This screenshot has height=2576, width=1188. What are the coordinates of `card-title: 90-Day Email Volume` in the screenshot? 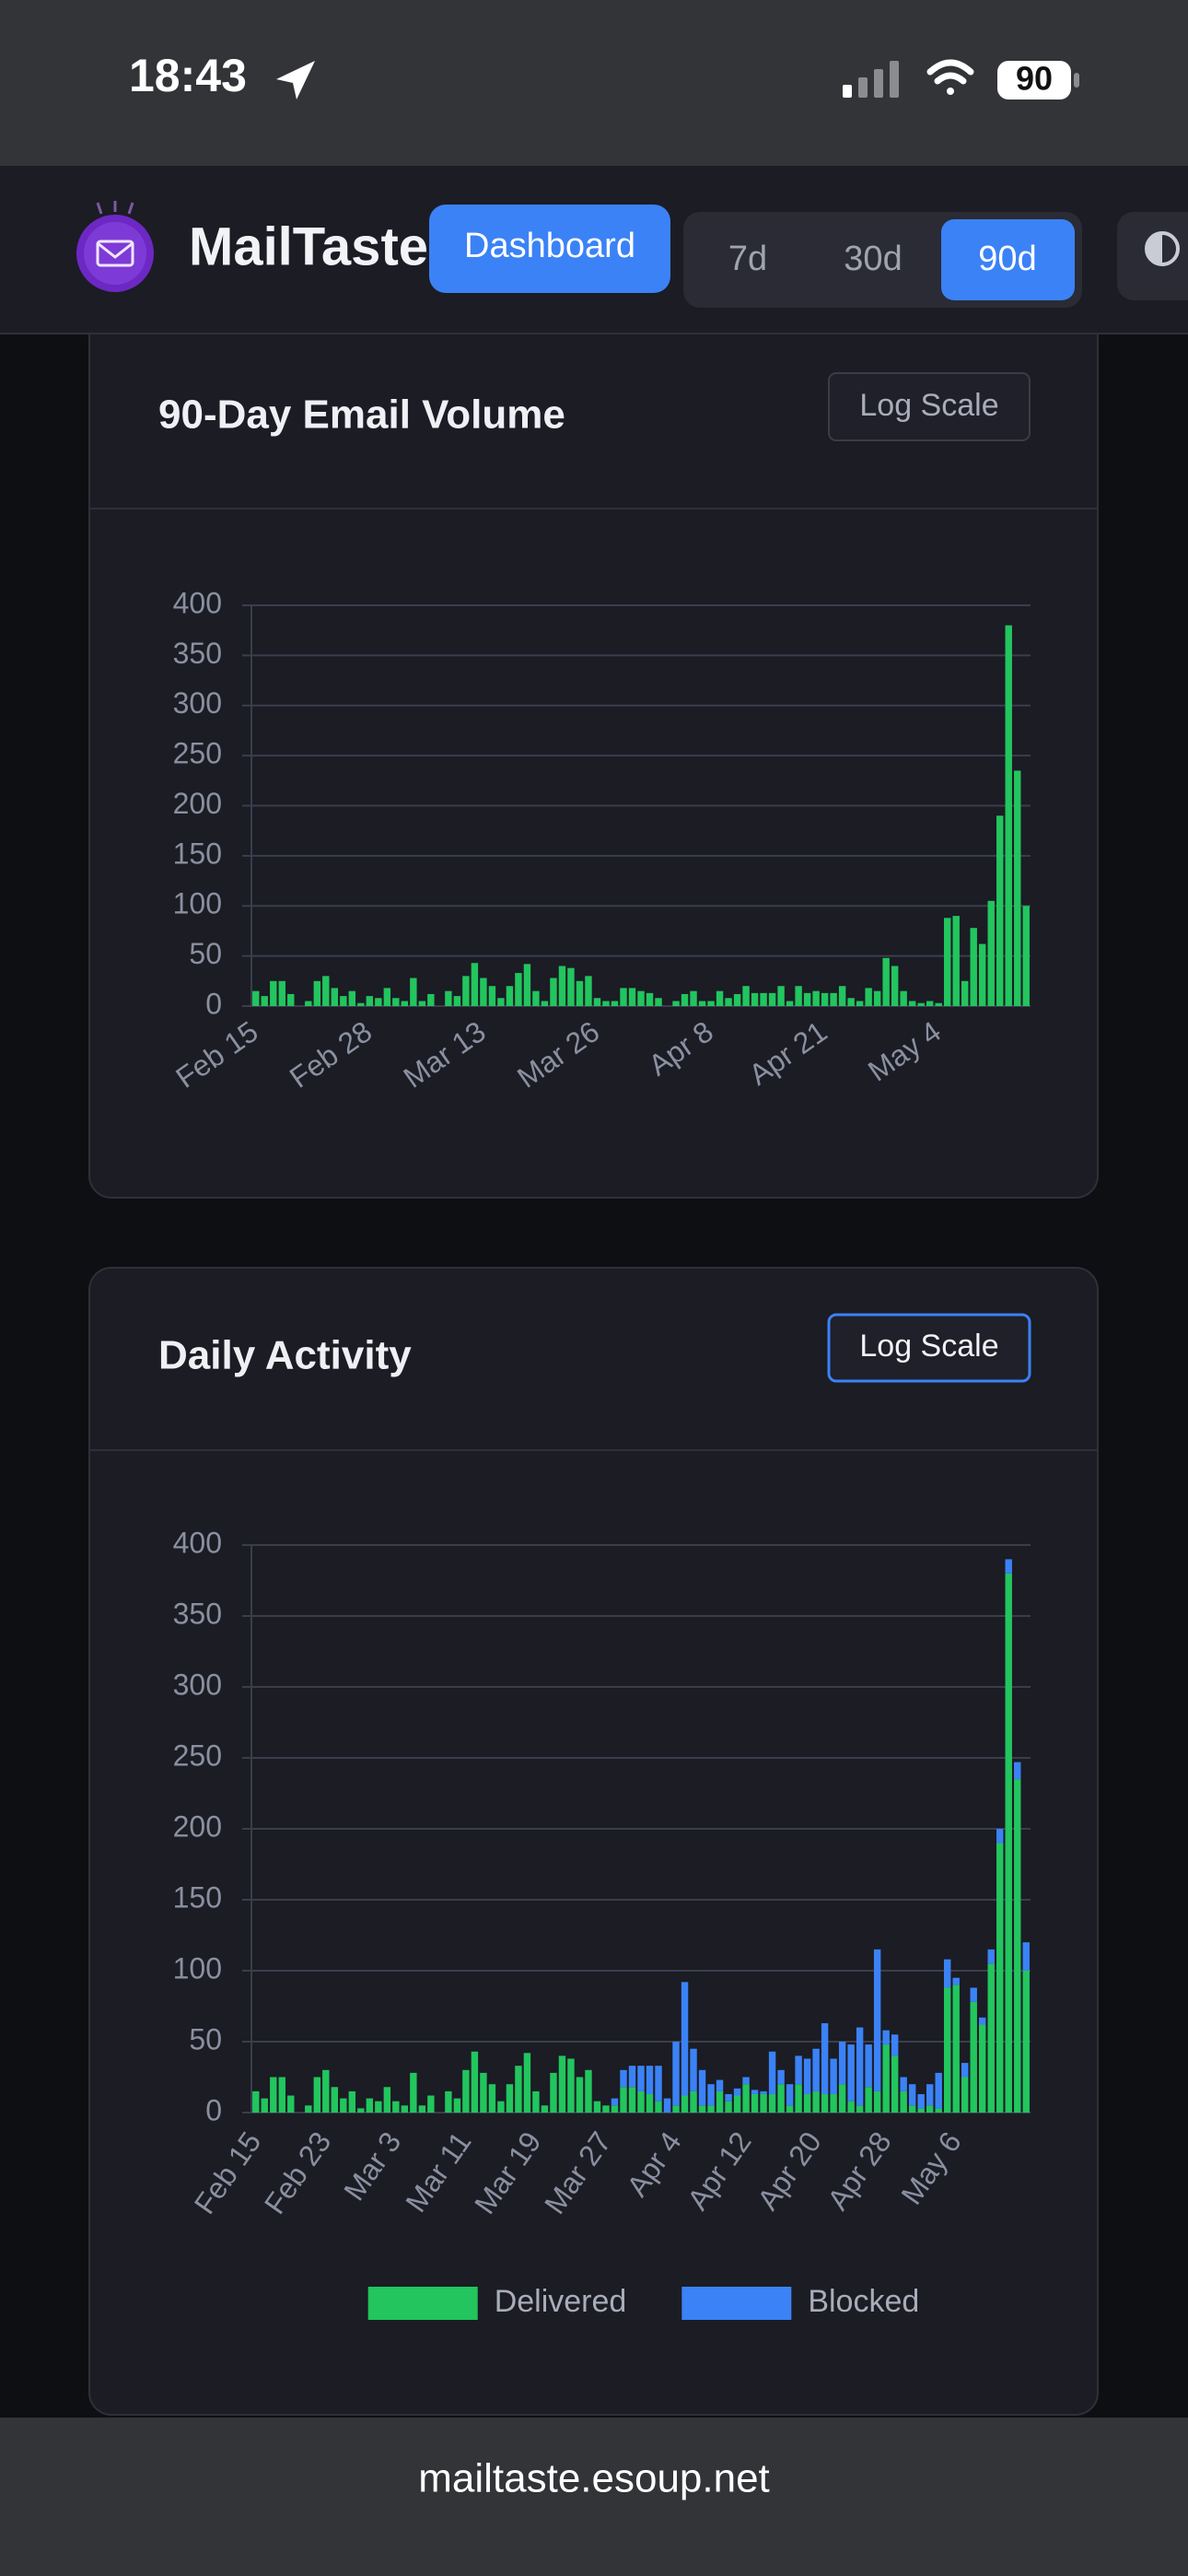 It's located at (361, 415).